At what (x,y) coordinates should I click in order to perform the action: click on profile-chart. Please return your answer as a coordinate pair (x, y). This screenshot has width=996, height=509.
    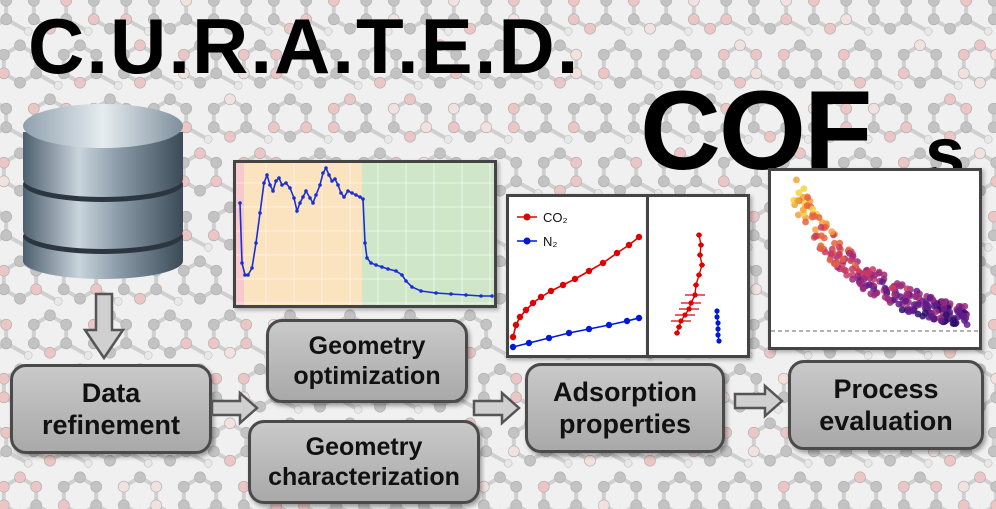
    Looking at the image, I should click on (365, 234).